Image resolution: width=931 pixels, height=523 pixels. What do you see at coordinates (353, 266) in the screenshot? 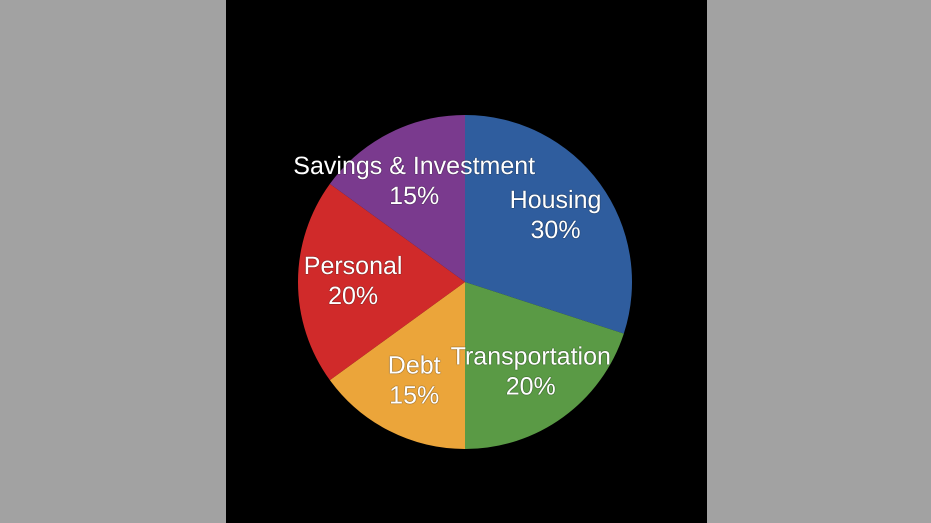
I see `slice-label: Personal` at bounding box center [353, 266].